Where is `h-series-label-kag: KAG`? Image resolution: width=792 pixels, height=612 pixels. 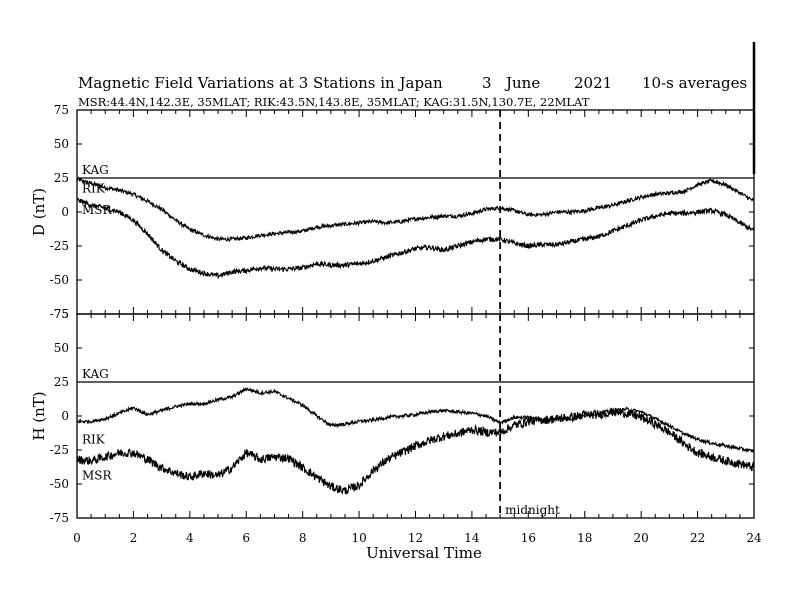 h-series-label-kag: KAG is located at coordinates (95, 374).